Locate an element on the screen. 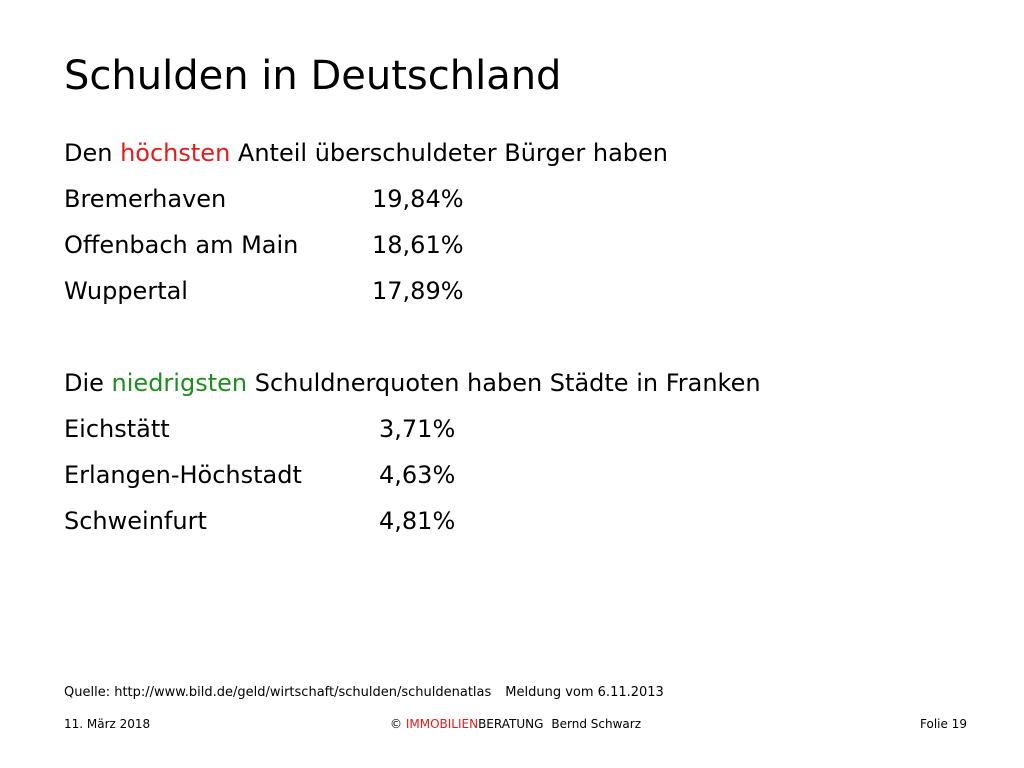  copyright-symbol: © is located at coordinates (398, 724).